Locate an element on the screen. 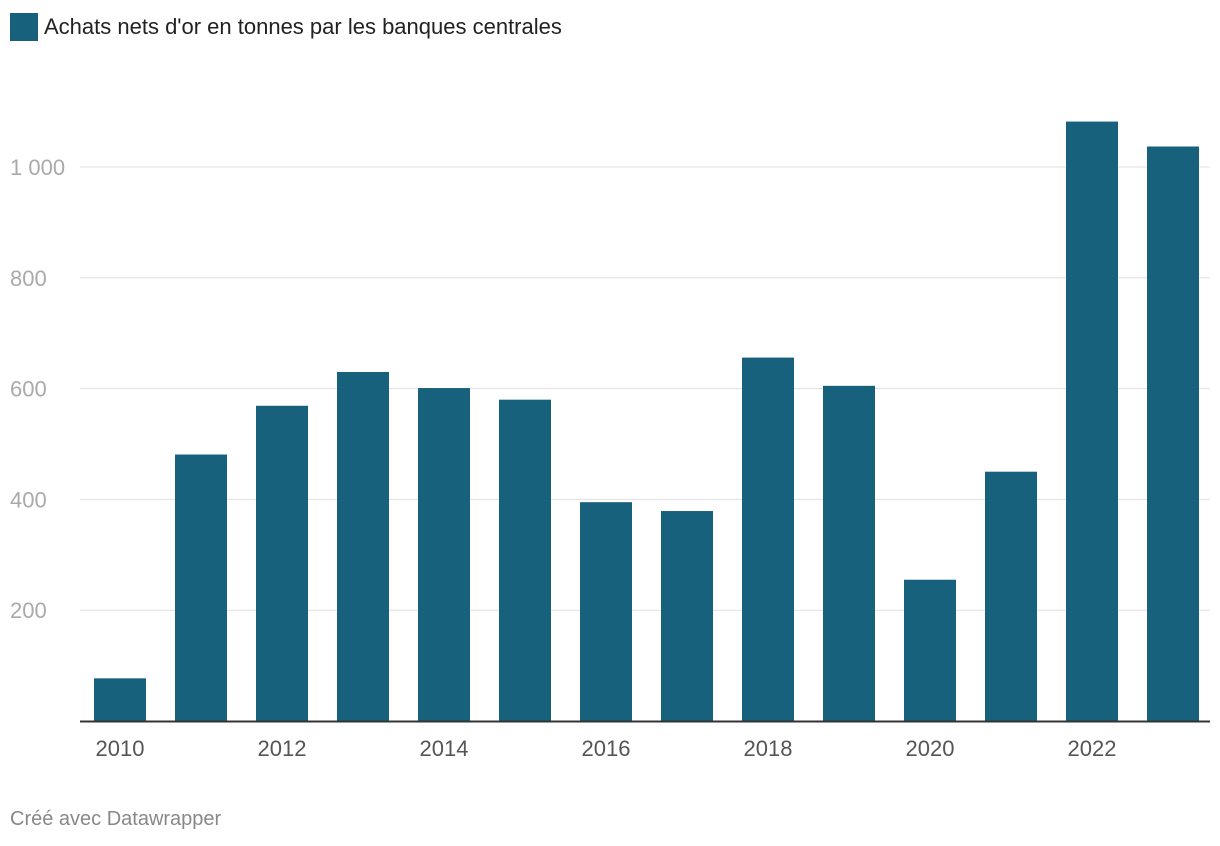 Image resolution: width=1220 pixels, height=846 pixels. bar-2015 is located at coordinates (525, 560).